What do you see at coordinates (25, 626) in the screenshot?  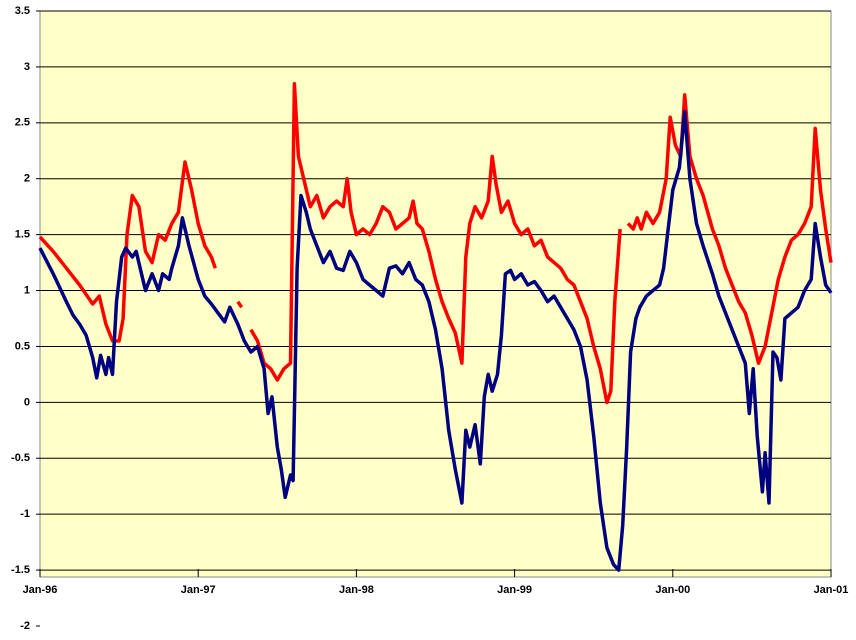 I see `y-tick-label: -2` at bounding box center [25, 626].